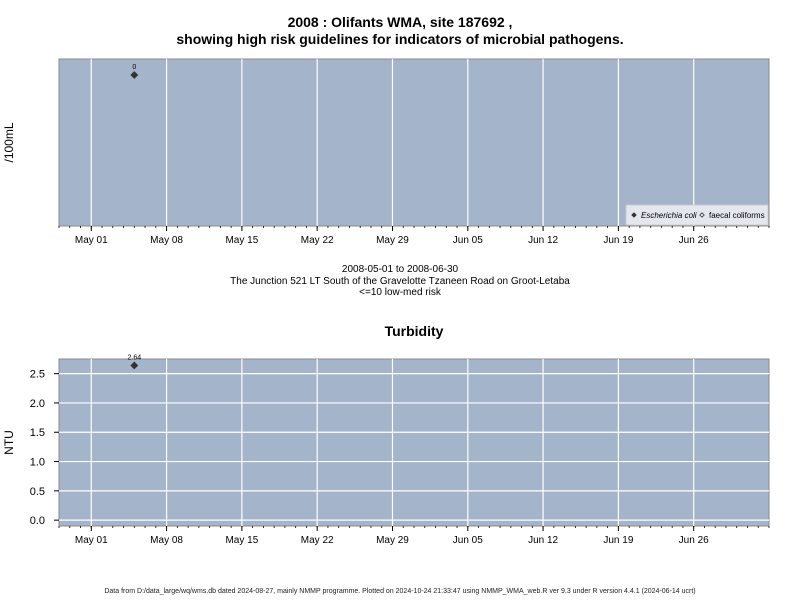 This screenshot has height=600, width=800. Describe the element at coordinates (400, 22) in the screenshot. I see `chart-title-line1: 2008 : Olifants WMA, site 187692 ,` at that location.